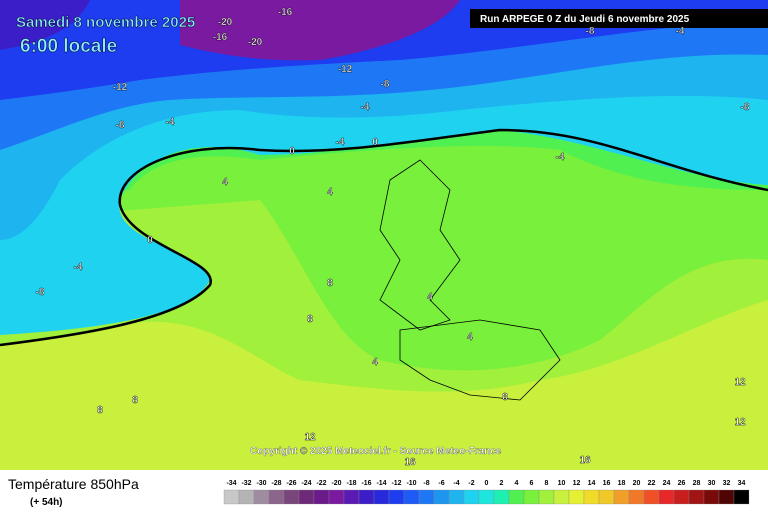 The width and height of the screenshot is (768, 517). What do you see at coordinates (585, 19) in the screenshot?
I see `run-label: Run ARPEGE 0 Z du Jeudi 6 novembre 2025` at bounding box center [585, 19].